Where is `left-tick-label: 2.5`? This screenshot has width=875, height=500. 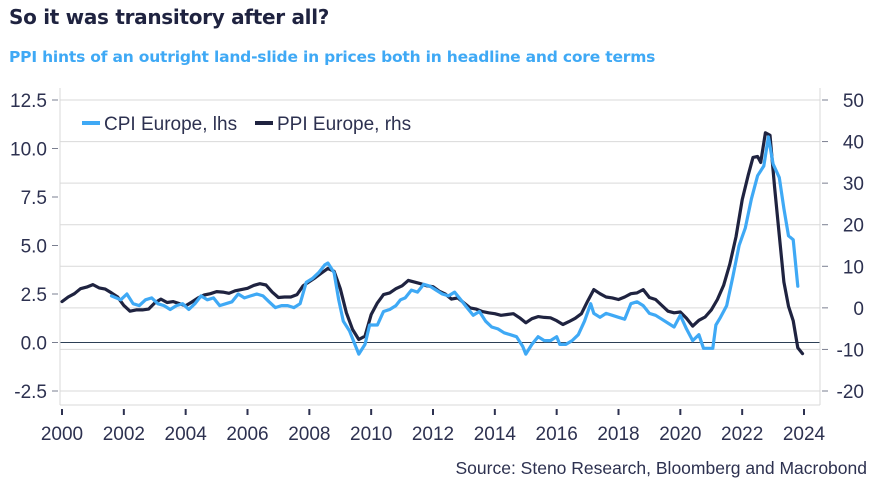 left-tick-label: 2.5 is located at coordinates (34, 295).